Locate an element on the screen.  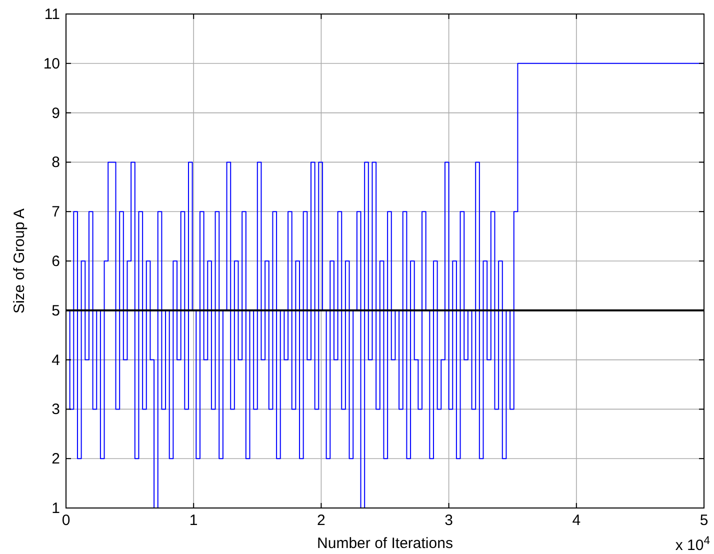
x-tick-label: 3 is located at coordinates (448, 520).